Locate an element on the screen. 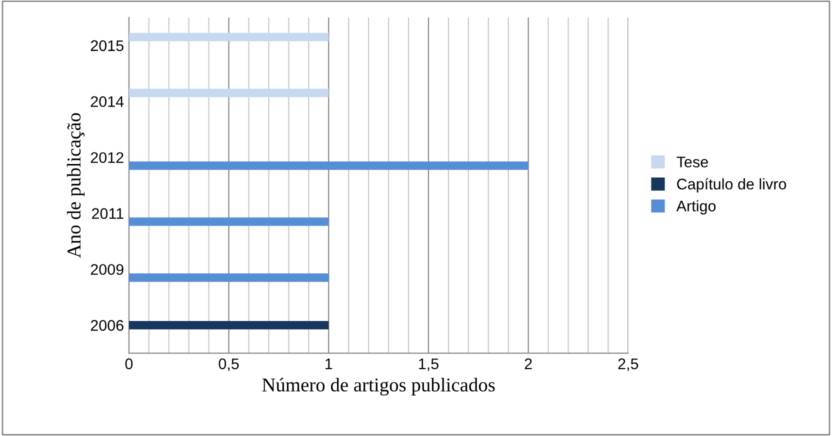 This screenshot has height=436, width=832. x-tick-label: 1 is located at coordinates (329, 364).